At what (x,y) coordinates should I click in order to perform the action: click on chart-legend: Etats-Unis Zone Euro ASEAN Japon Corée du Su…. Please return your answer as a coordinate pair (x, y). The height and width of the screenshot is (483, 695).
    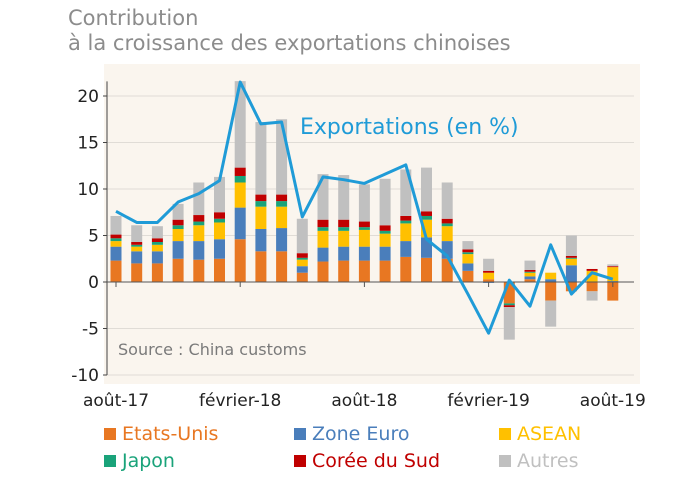
    Looking at the image, I should click on (384, 449).